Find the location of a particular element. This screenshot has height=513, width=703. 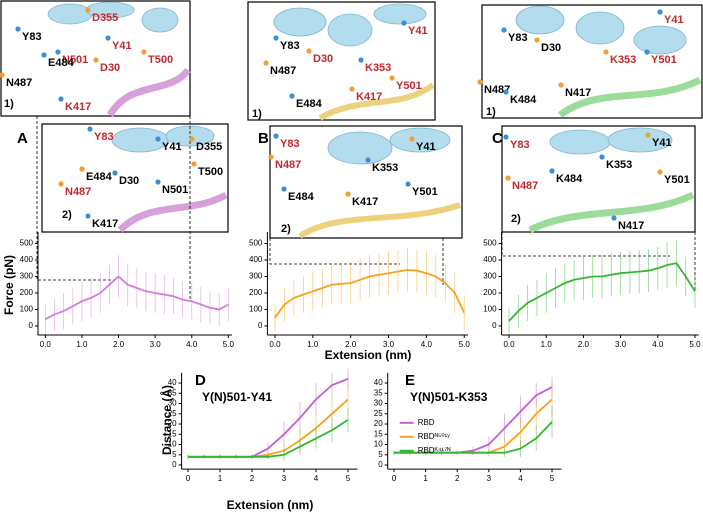

y-tick-label: 40 is located at coordinates (378, 382).